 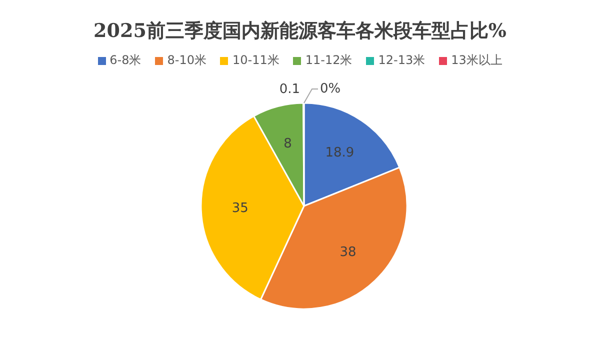 What do you see at coordinates (339, 153) in the screenshot?
I see `data-label: 18.9` at bounding box center [339, 153].